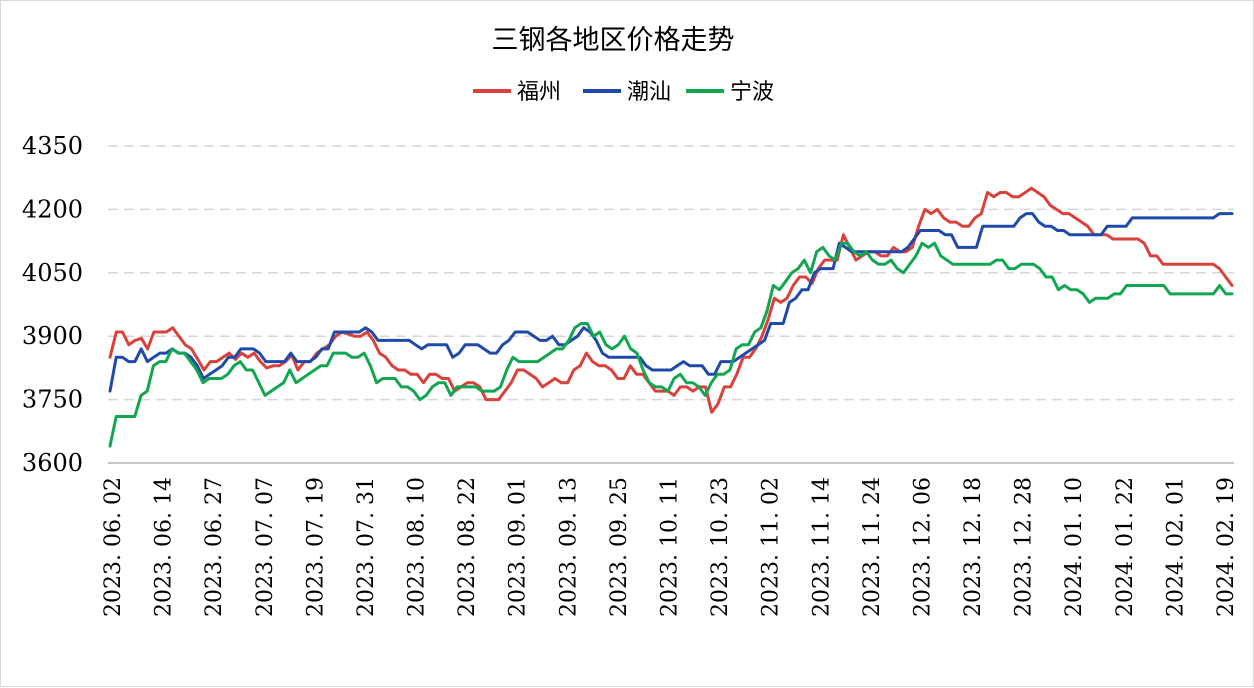  I want to click on chart-title: 三钢各地区价格走势, so click(613, 40).